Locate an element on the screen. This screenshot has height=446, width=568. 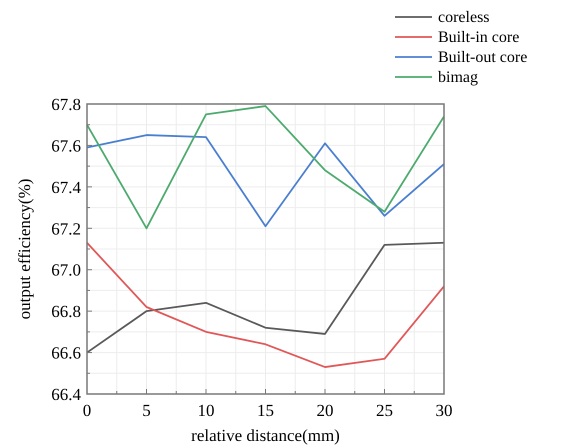
y-tick-label: 66.6 is located at coordinates (66, 353).